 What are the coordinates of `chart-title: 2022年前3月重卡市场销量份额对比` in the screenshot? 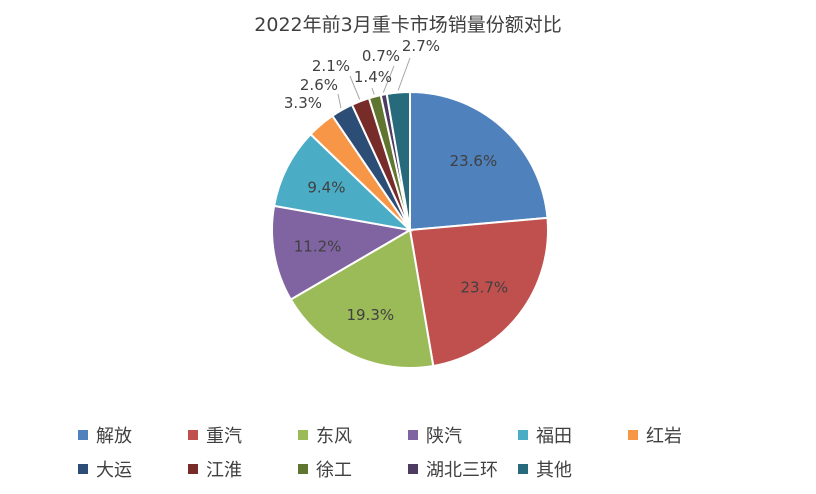 It's located at (408, 25).